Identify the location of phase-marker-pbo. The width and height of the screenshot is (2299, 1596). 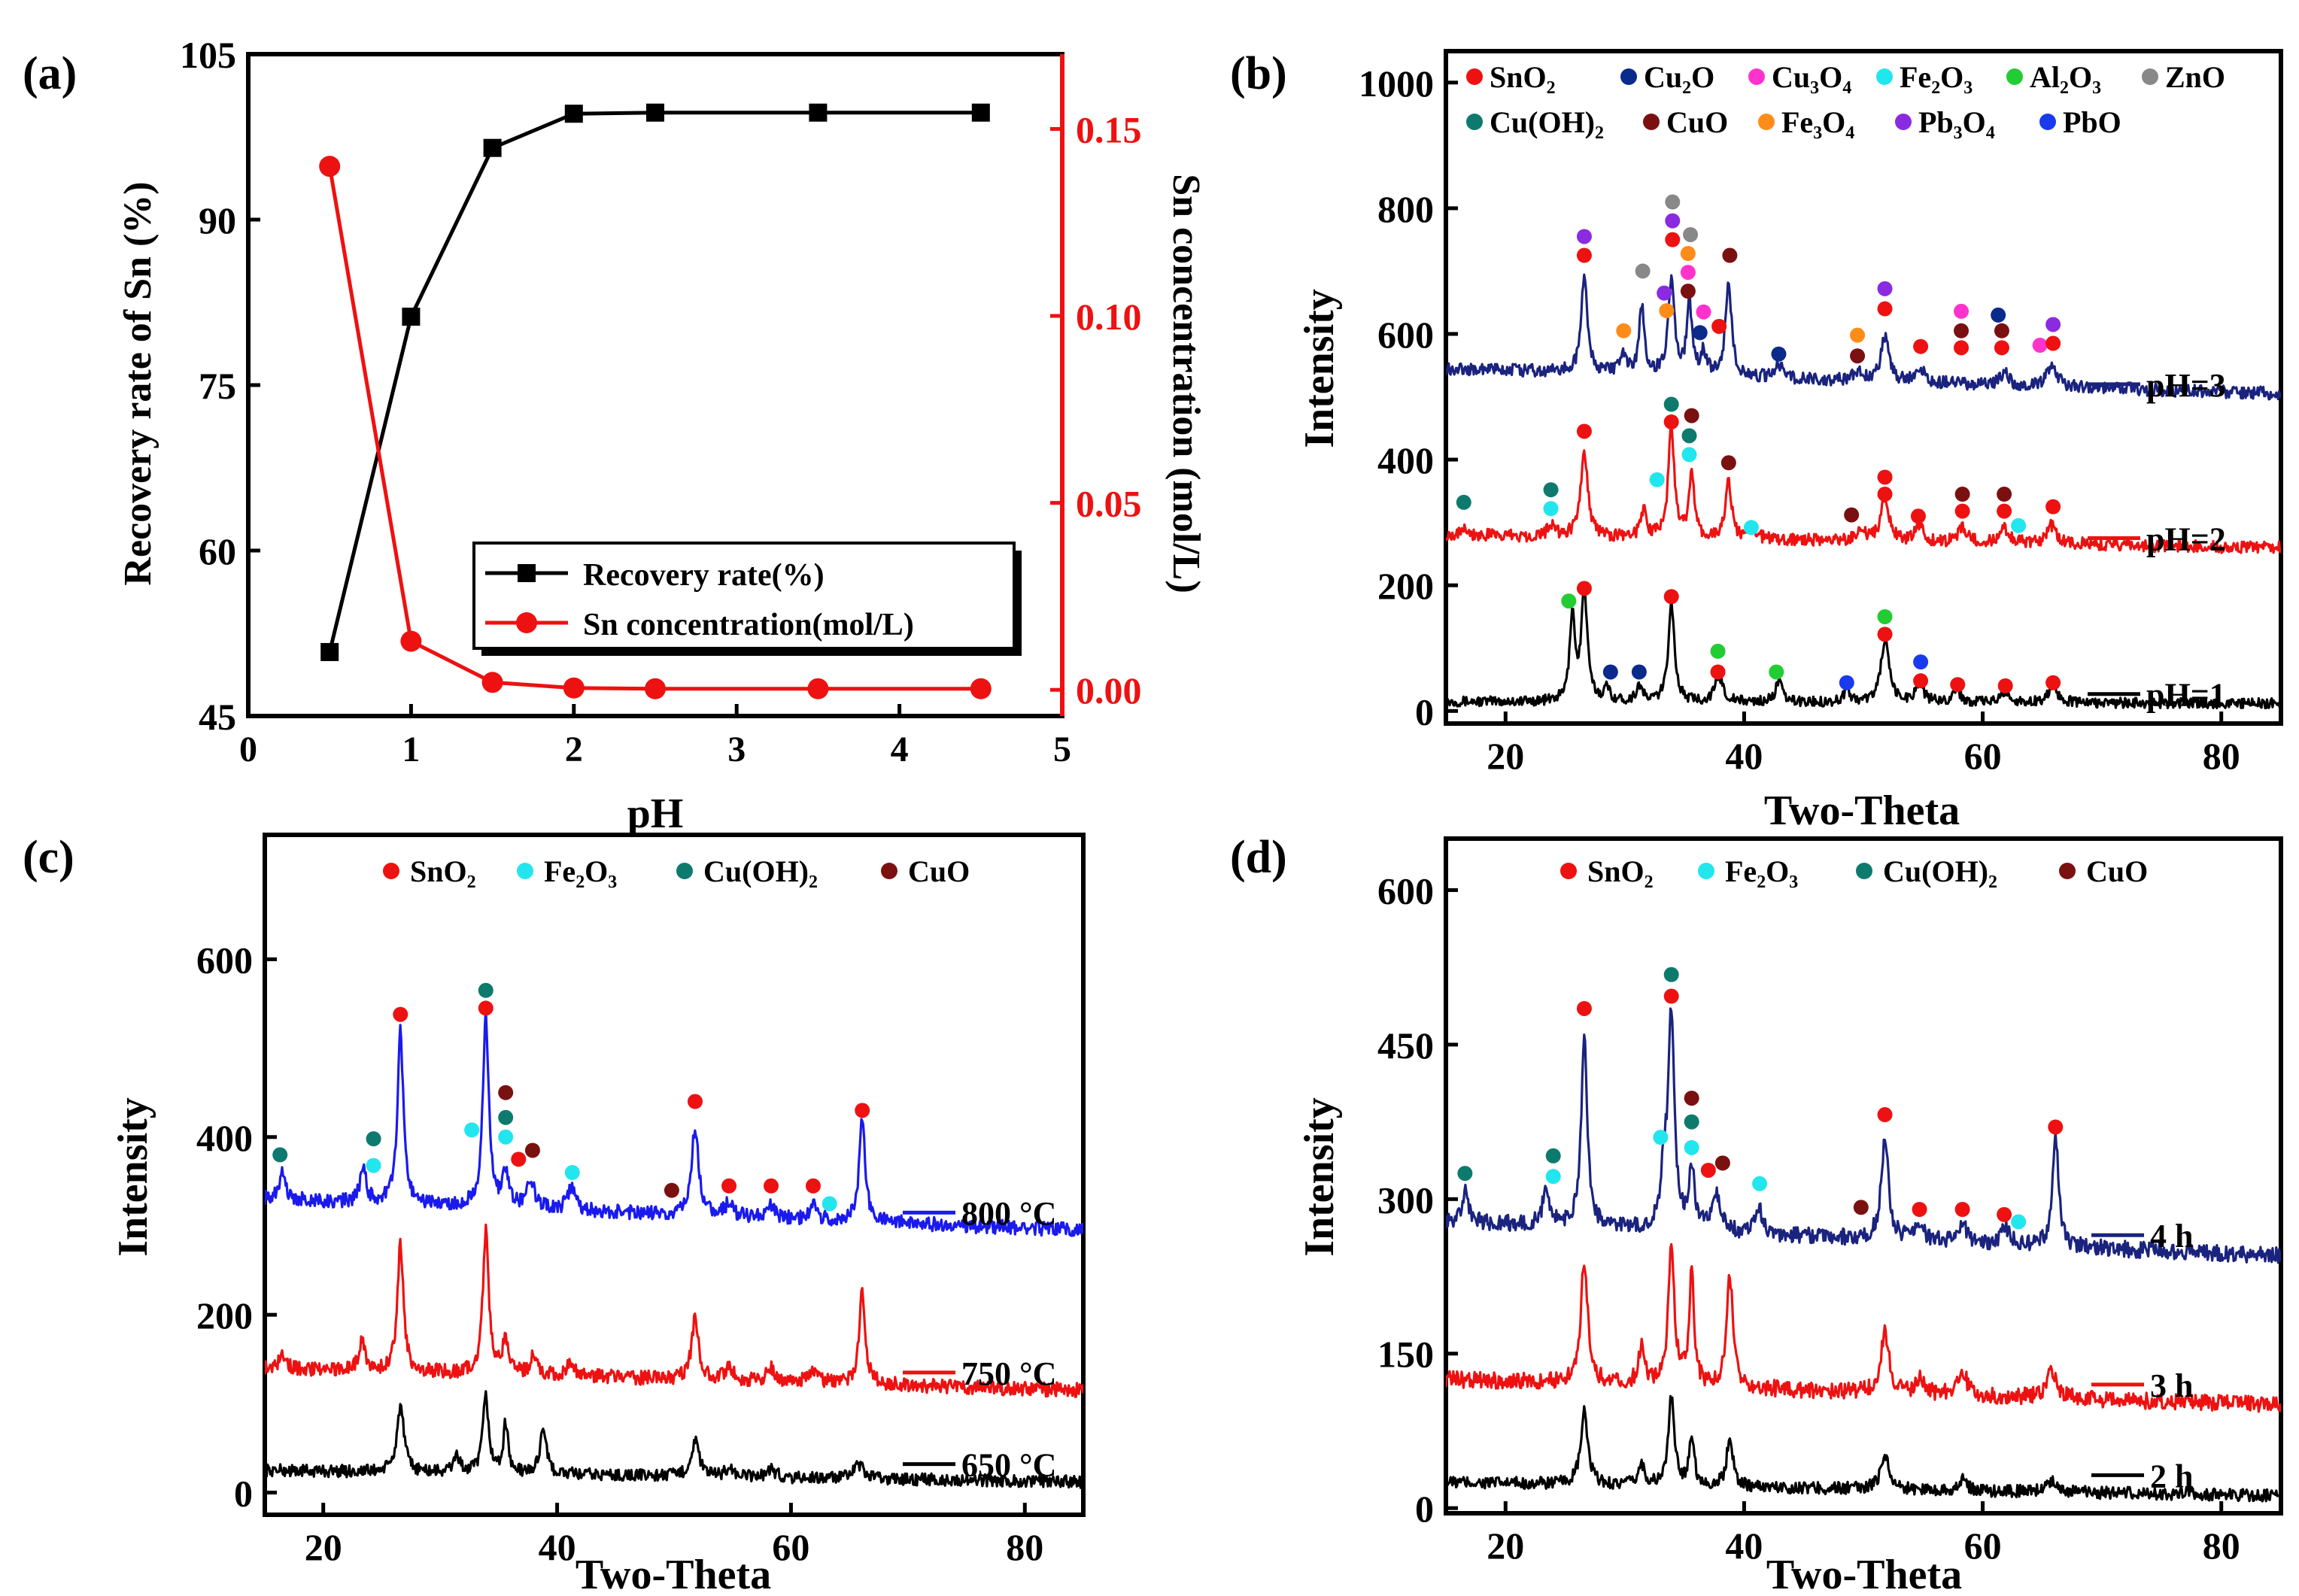
(1921, 662).